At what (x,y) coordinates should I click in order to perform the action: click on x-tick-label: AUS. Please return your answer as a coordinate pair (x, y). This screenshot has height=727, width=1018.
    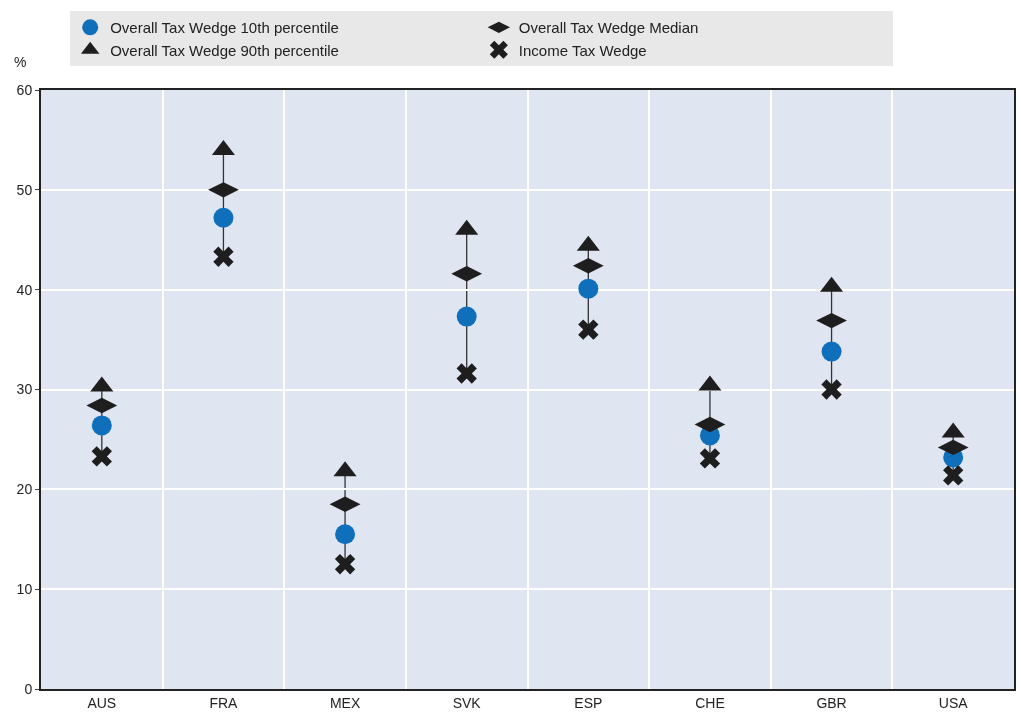
    Looking at the image, I should click on (102, 702).